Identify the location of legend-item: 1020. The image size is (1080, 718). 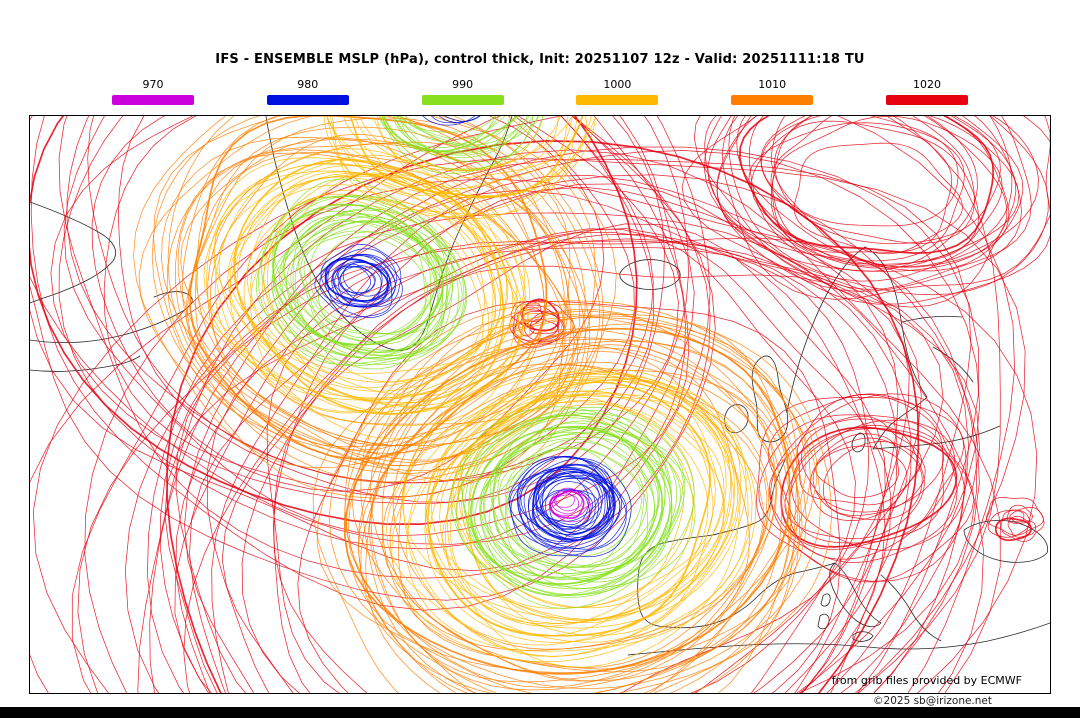
(926, 91).